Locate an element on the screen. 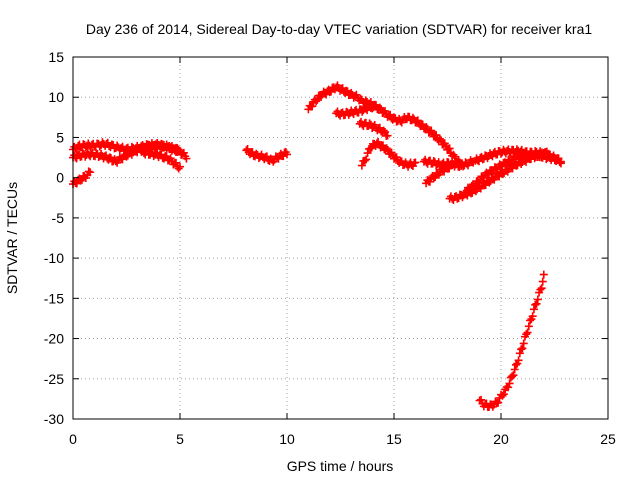 This screenshot has width=640, height=480. y-tick-label: 15 is located at coordinates (56, 57).